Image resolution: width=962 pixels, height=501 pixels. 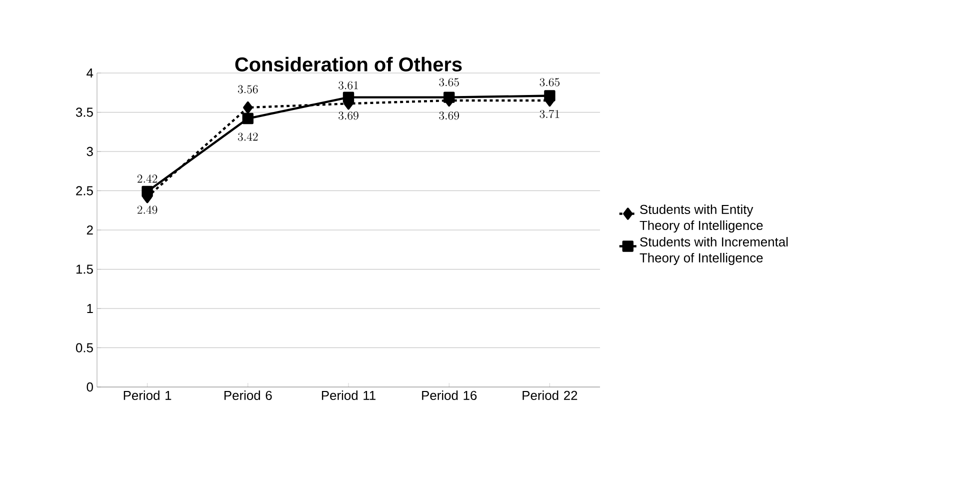 I want to click on legend-label: Students with Entity Theory of Intelligence, so click(x=701, y=218).